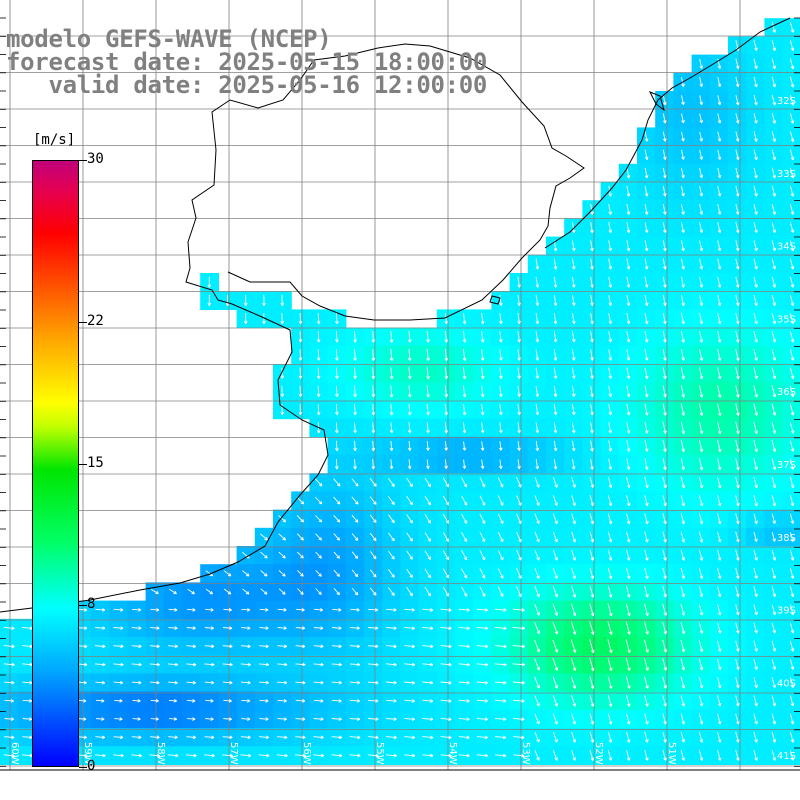 The image size is (800, 800). What do you see at coordinates (525, 753) in the screenshot?
I see `lon-label: 53W` at bounding box center [525, 753].